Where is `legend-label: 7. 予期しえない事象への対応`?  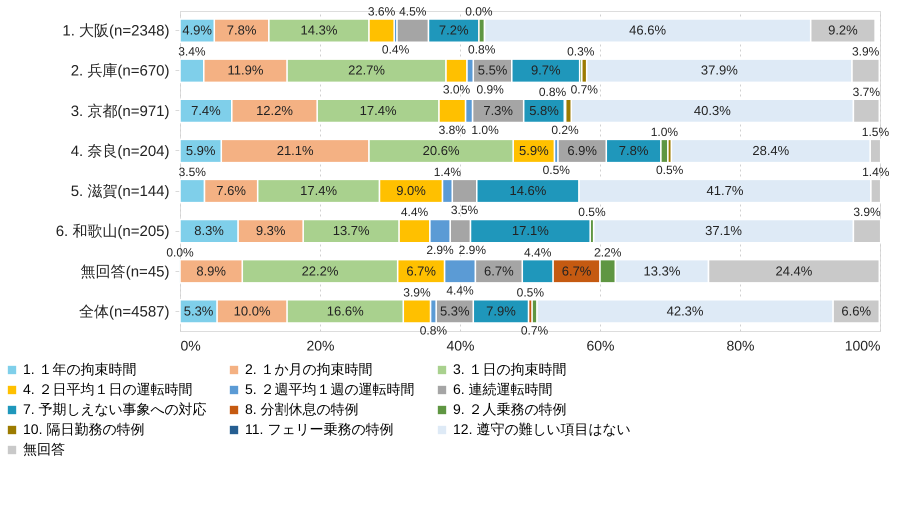 legend-label: 7. 予期しえない事象への対応 is located at coordinates (115, 409).